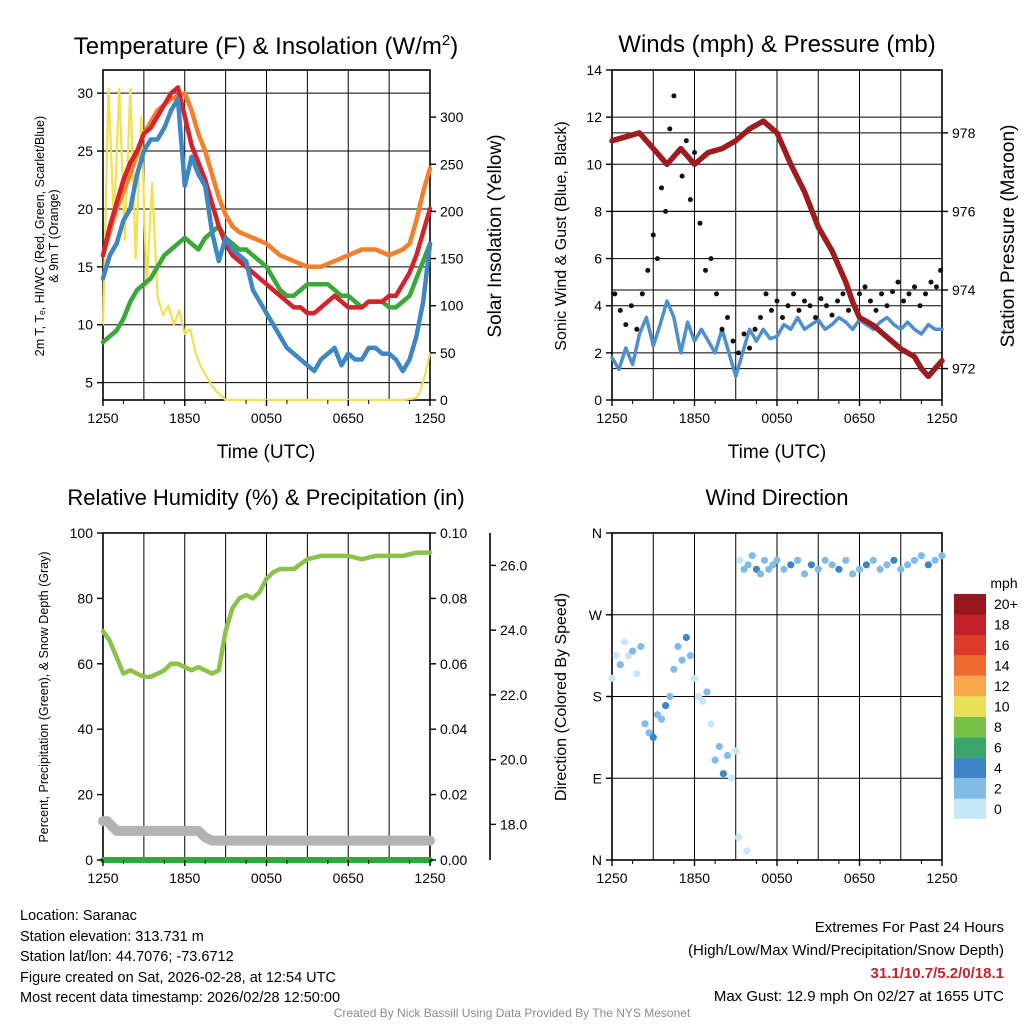 The image size is (1024, 1024). What do you see at coordinates (594, 70) in the screenshot?
I see `wind-panel-y-tick-label: 14` at bounding box center [594, 70].